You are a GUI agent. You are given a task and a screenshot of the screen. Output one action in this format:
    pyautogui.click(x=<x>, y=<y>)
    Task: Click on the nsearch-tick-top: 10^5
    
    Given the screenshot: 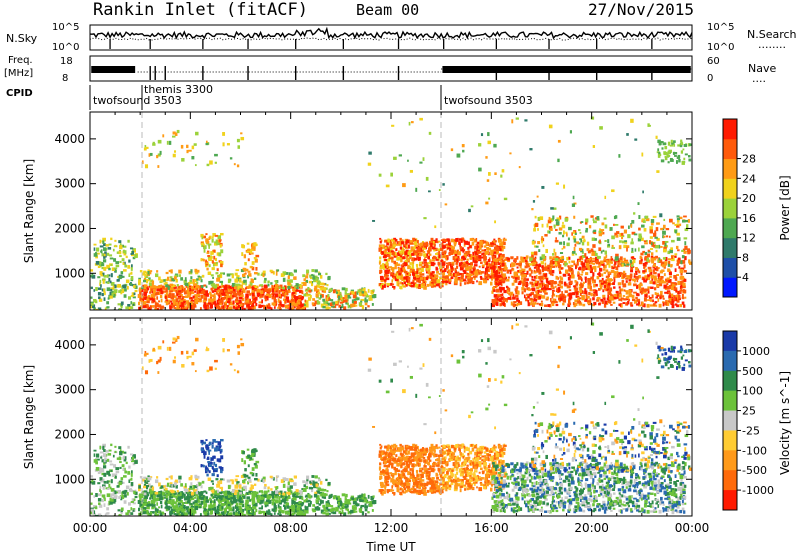 What is the action you would take?
    pyautogui.click(x=720, y=27)
    